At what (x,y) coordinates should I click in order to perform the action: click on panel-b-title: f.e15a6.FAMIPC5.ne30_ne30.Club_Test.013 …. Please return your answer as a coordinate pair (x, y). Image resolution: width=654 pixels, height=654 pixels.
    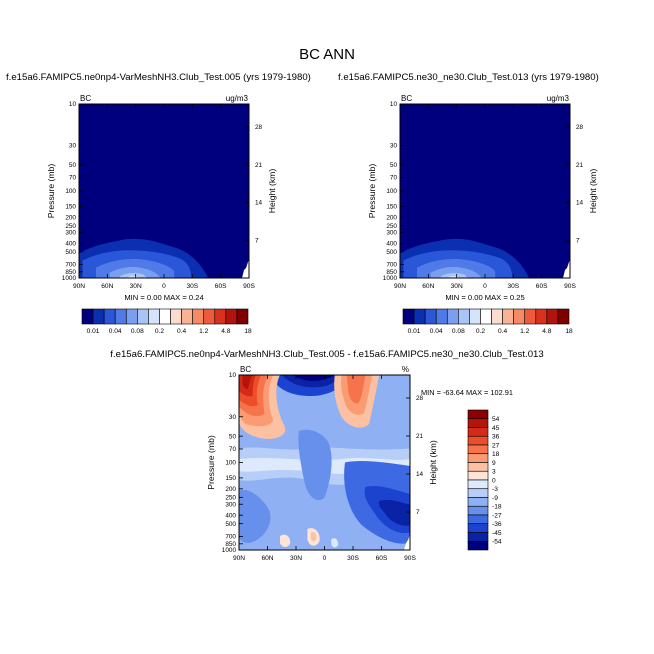
    Looking at the image, I should click on (468, 77).